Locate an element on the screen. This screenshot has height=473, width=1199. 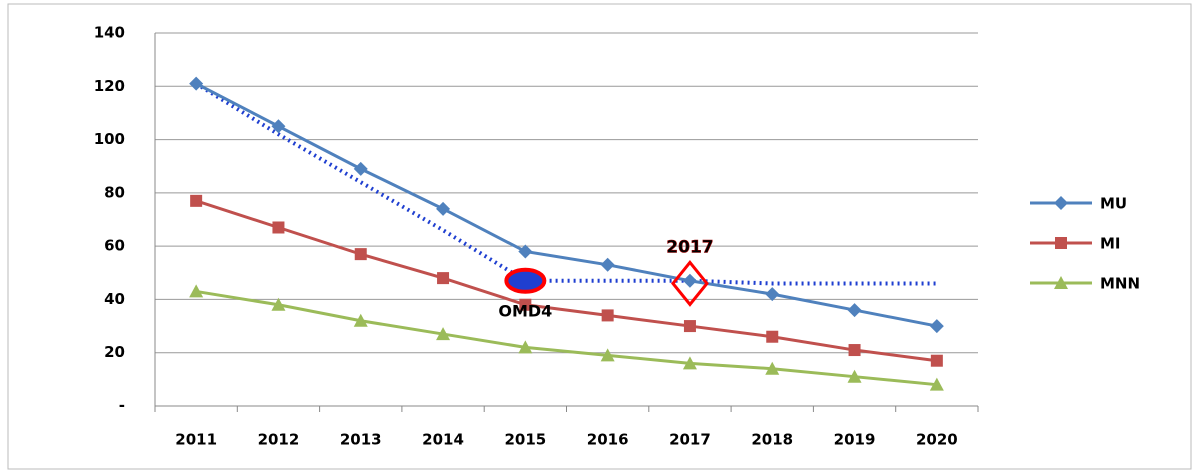
legend-label: MU is located at coordinates (1113, 204).